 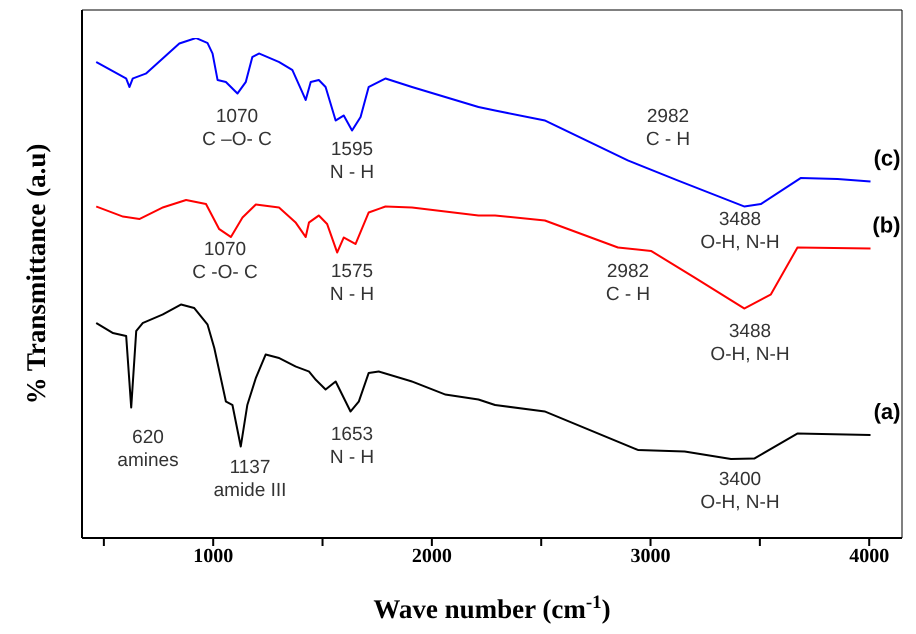 I want to click on y-axis-title: % Transmittance (a.u), so click(x=36, y=274).